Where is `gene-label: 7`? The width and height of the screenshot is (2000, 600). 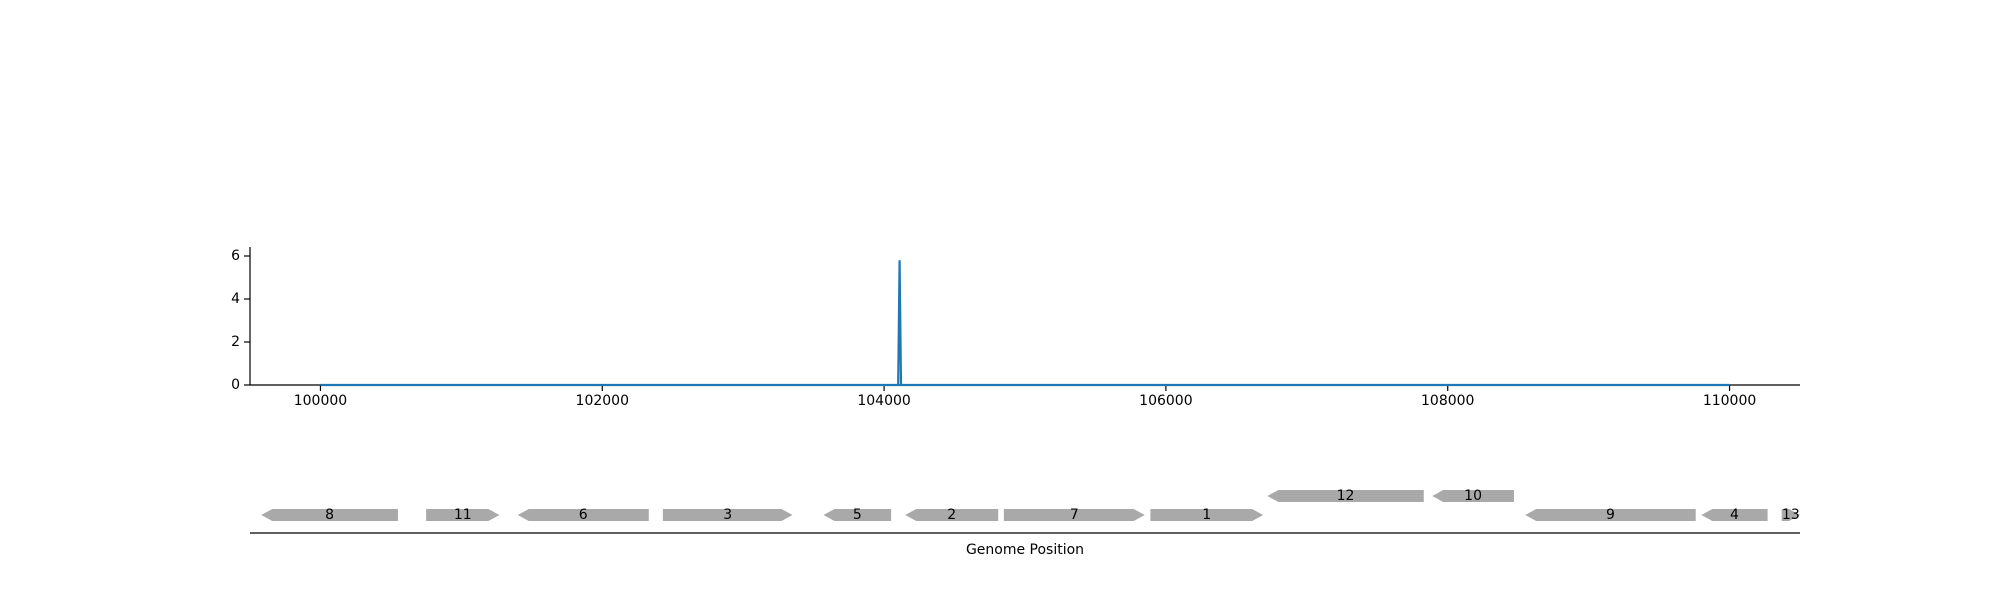 gene-label: 7 is located at coordinates (1074, 515).